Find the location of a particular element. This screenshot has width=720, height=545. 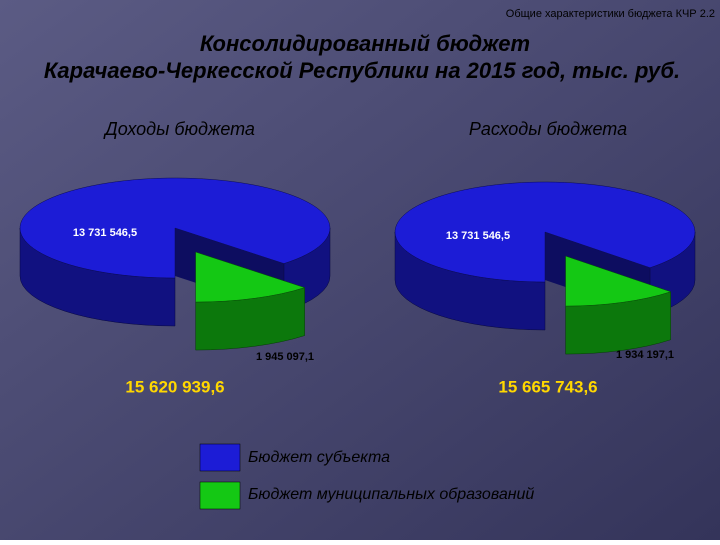

chart-title: Расходы бюджета is located at coordinates (548, 129).